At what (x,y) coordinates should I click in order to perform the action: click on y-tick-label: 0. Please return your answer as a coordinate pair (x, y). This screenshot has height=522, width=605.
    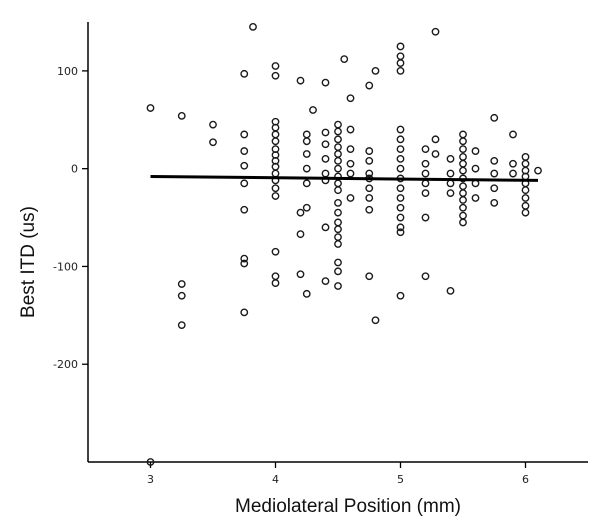
    Looking at the image, I should click on (74, 169).